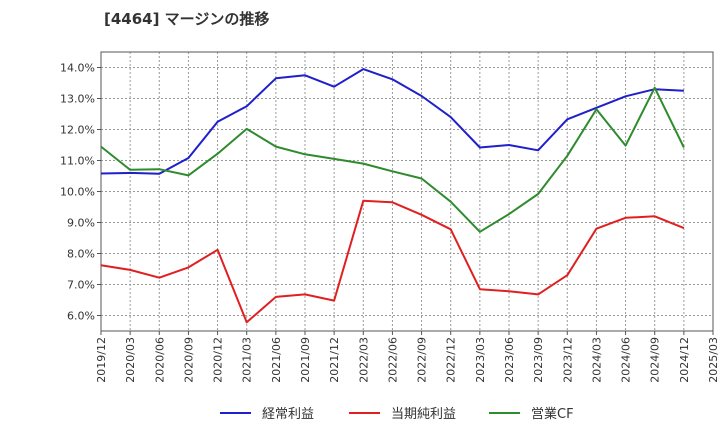 The image size is (720, 440). I want to click on y-tick-label: 10.0%, so click(77, 192).